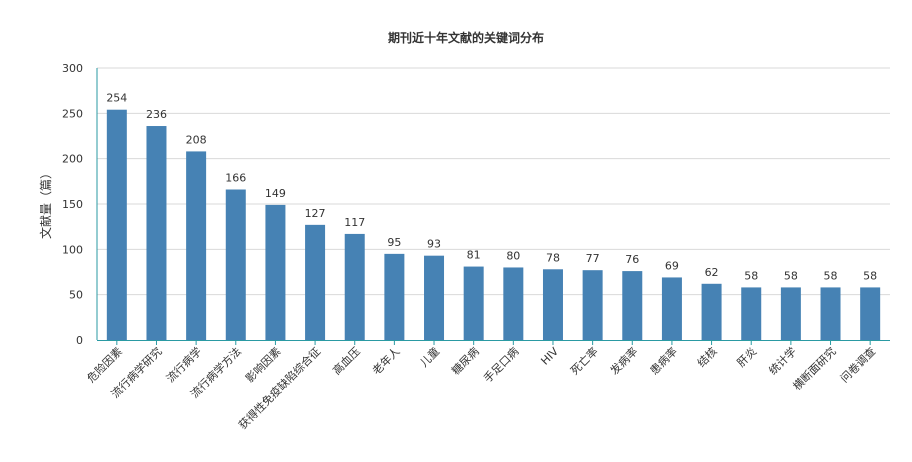 Image resolution: width=912 pixels, height=462 pixels. I want to click on x-tick-label: 老年人, so click(385, 360).